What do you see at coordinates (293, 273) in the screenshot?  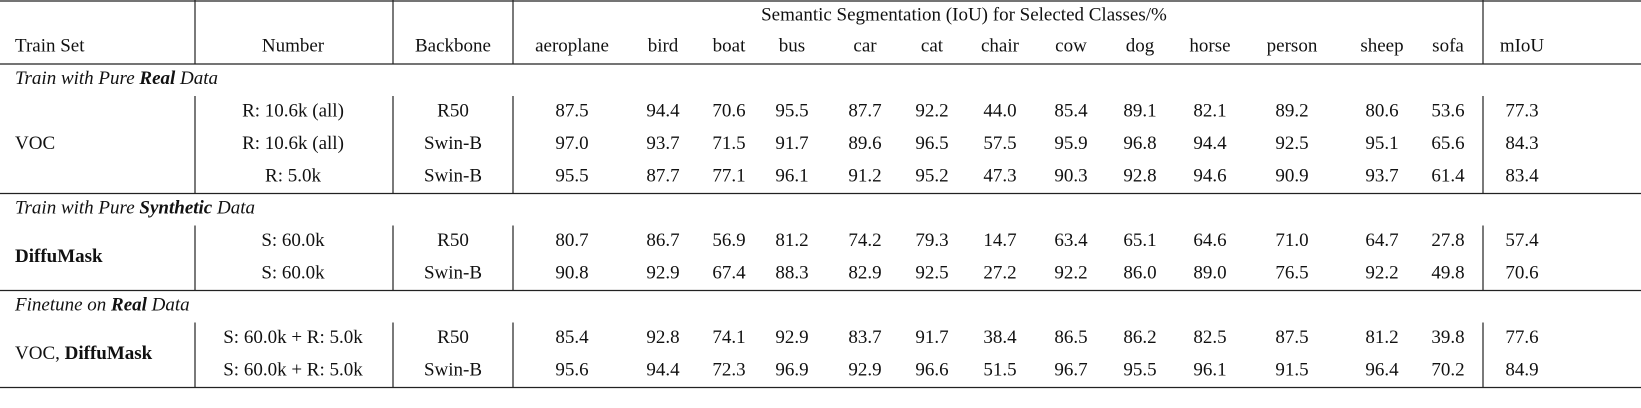 I see `number-cell: S: 60.0k` at bounding box center [293, 273].